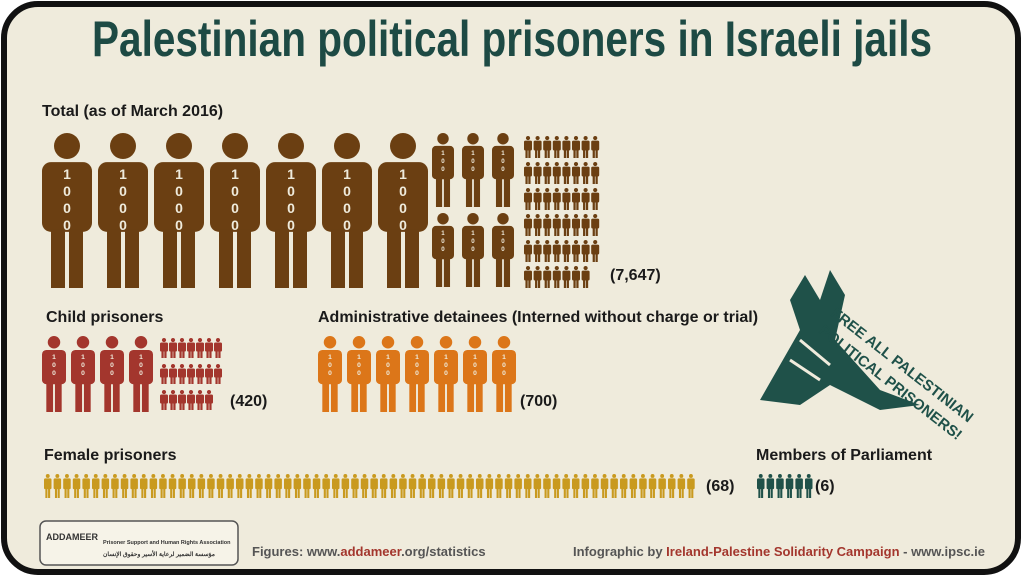  I want to click on person-icon: 1000, so click(123, 210).